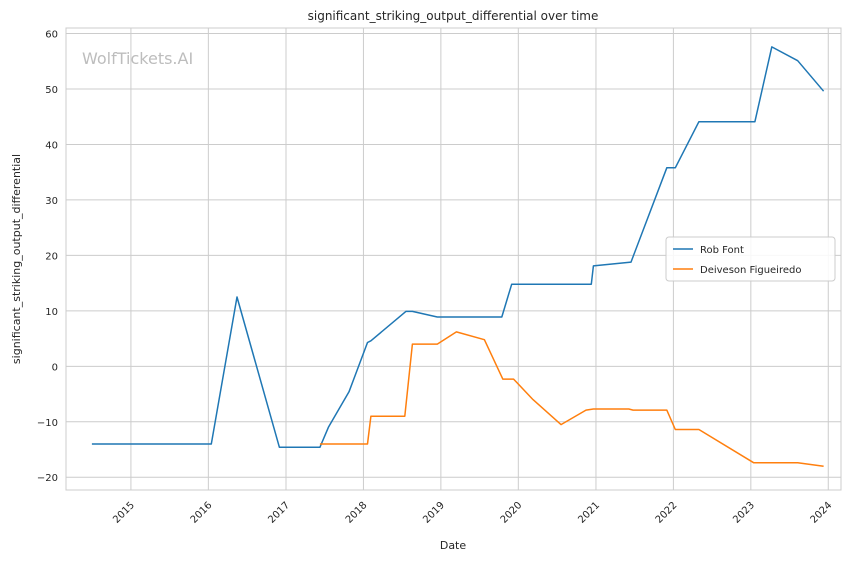 The height and width of the screenshot is (561, 850). I want to click on y-tick-label: 30, so click(51, 201).